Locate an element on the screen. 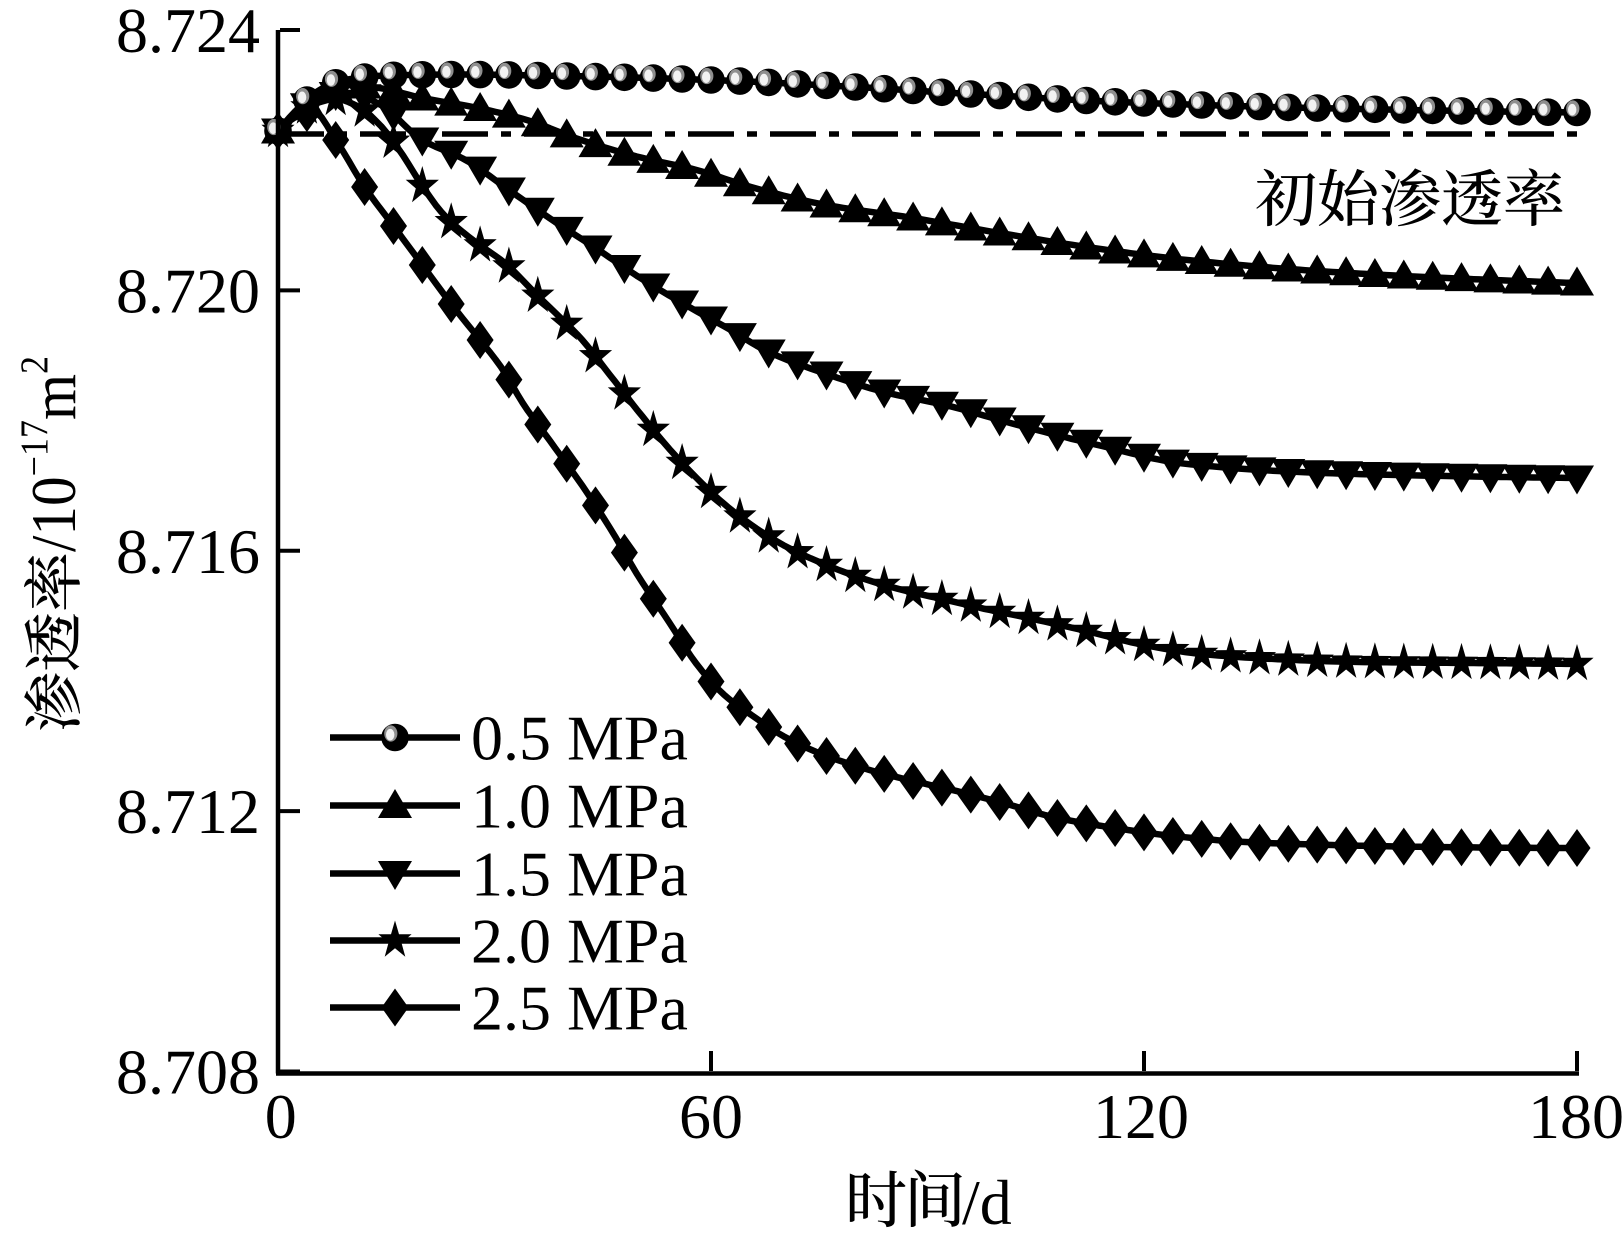 This screenshot has width=1624, height=1243. svg-text: 2.5 MPa is located at coordinates (579, 1008).